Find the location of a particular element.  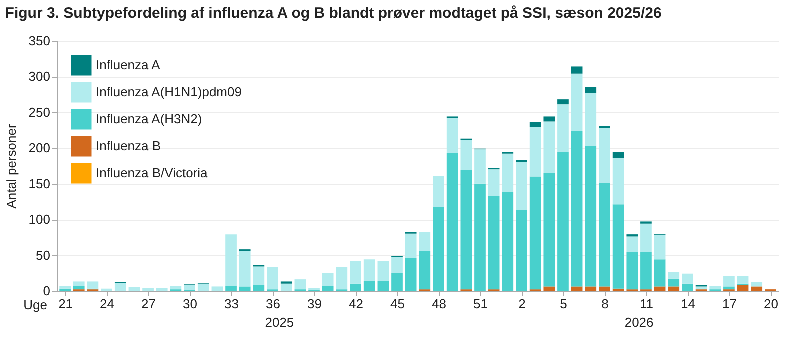

legend-label: Influenza B/Victoria is located at coordinates (152, 173).